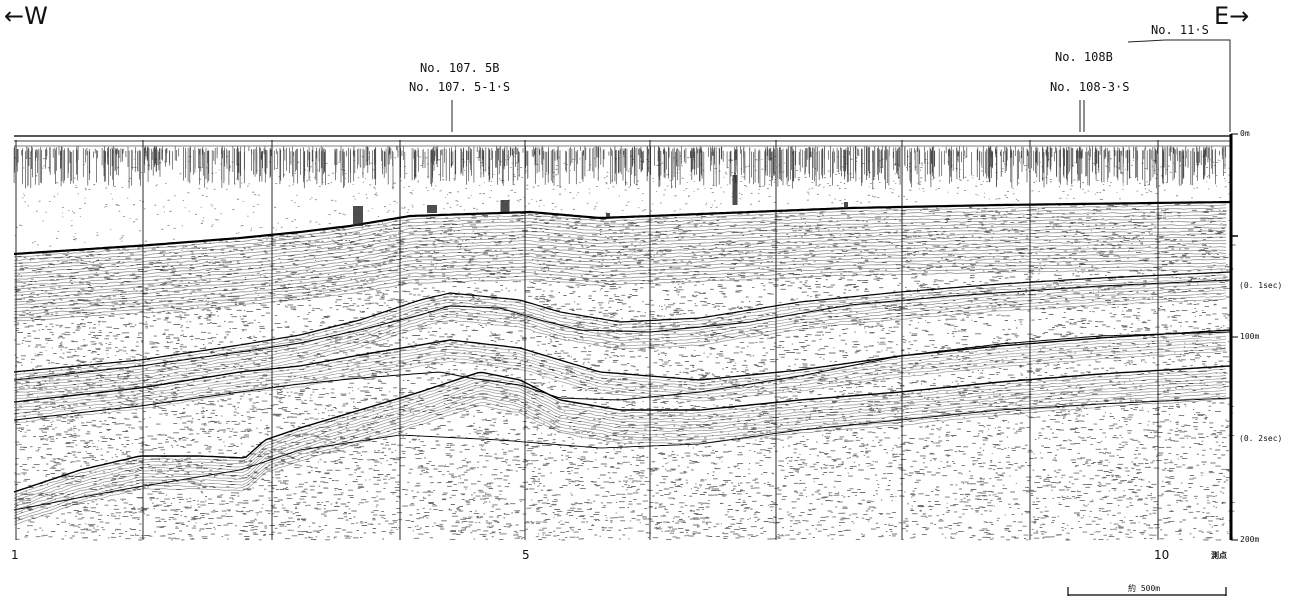 The image size is (1294, 600). What do you see at coordinates (1162, 555) in the screenshot?
I see `station-label-10: 10` at bounding box center [1162, 555].